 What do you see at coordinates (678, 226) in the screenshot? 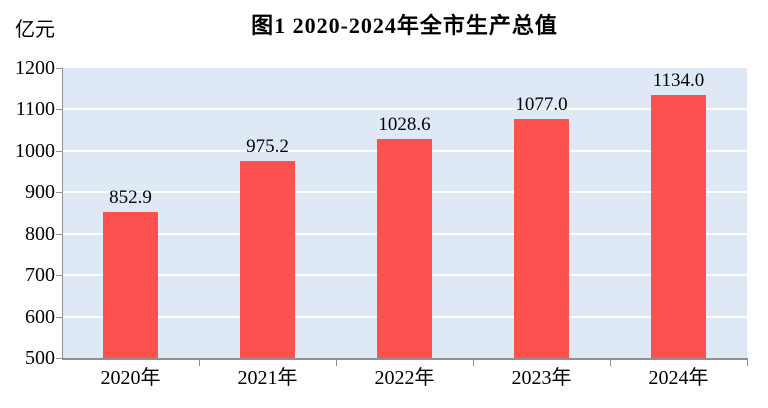
I see `bar-2024年` at bounding box center [678, 226].